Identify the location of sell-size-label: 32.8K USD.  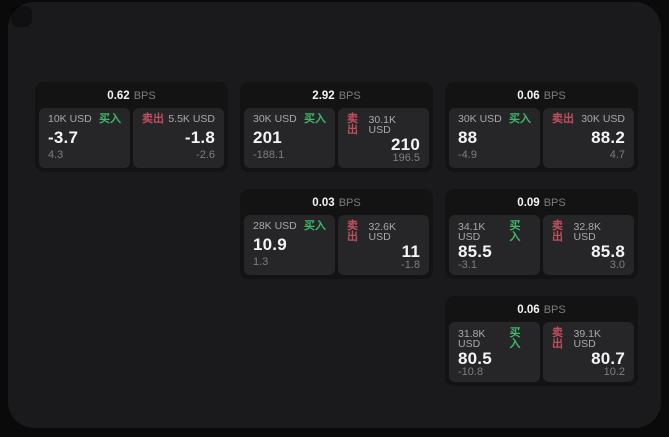
(587, 231).